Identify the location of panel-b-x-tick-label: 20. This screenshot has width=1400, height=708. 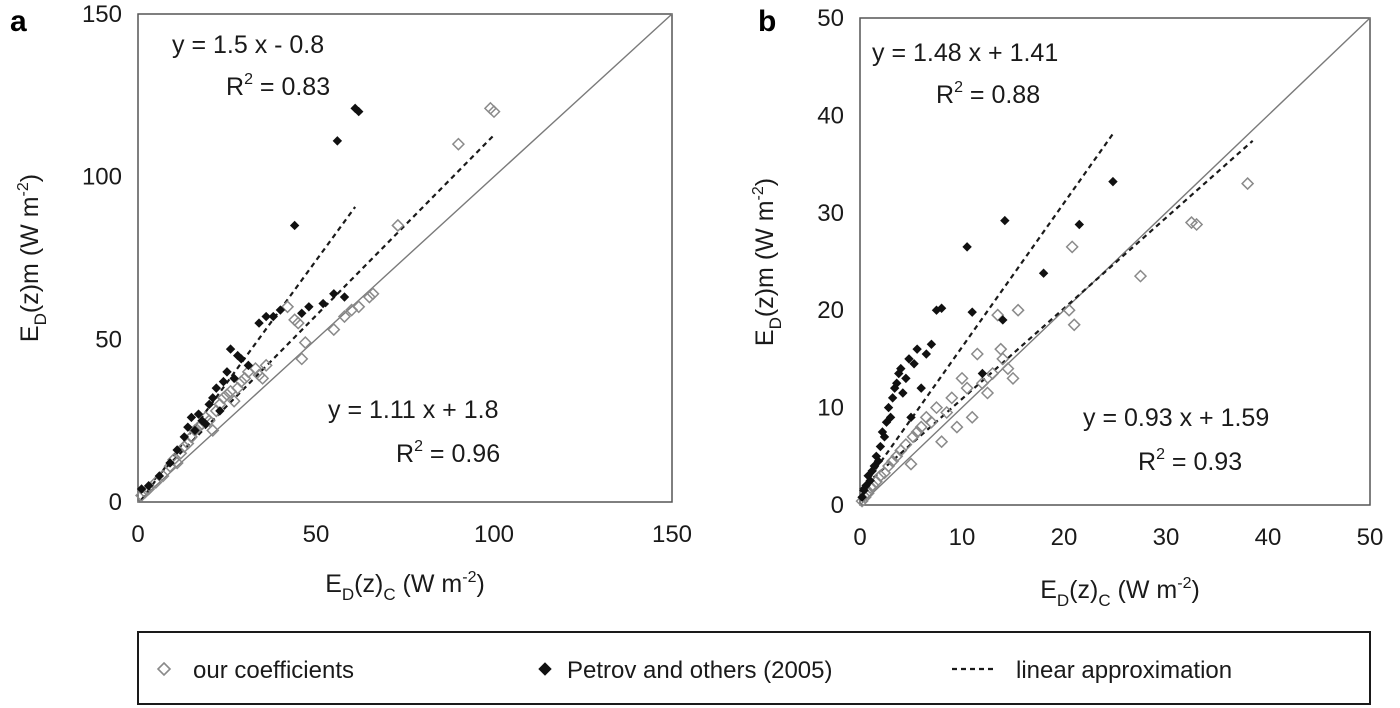
(1064, 537).